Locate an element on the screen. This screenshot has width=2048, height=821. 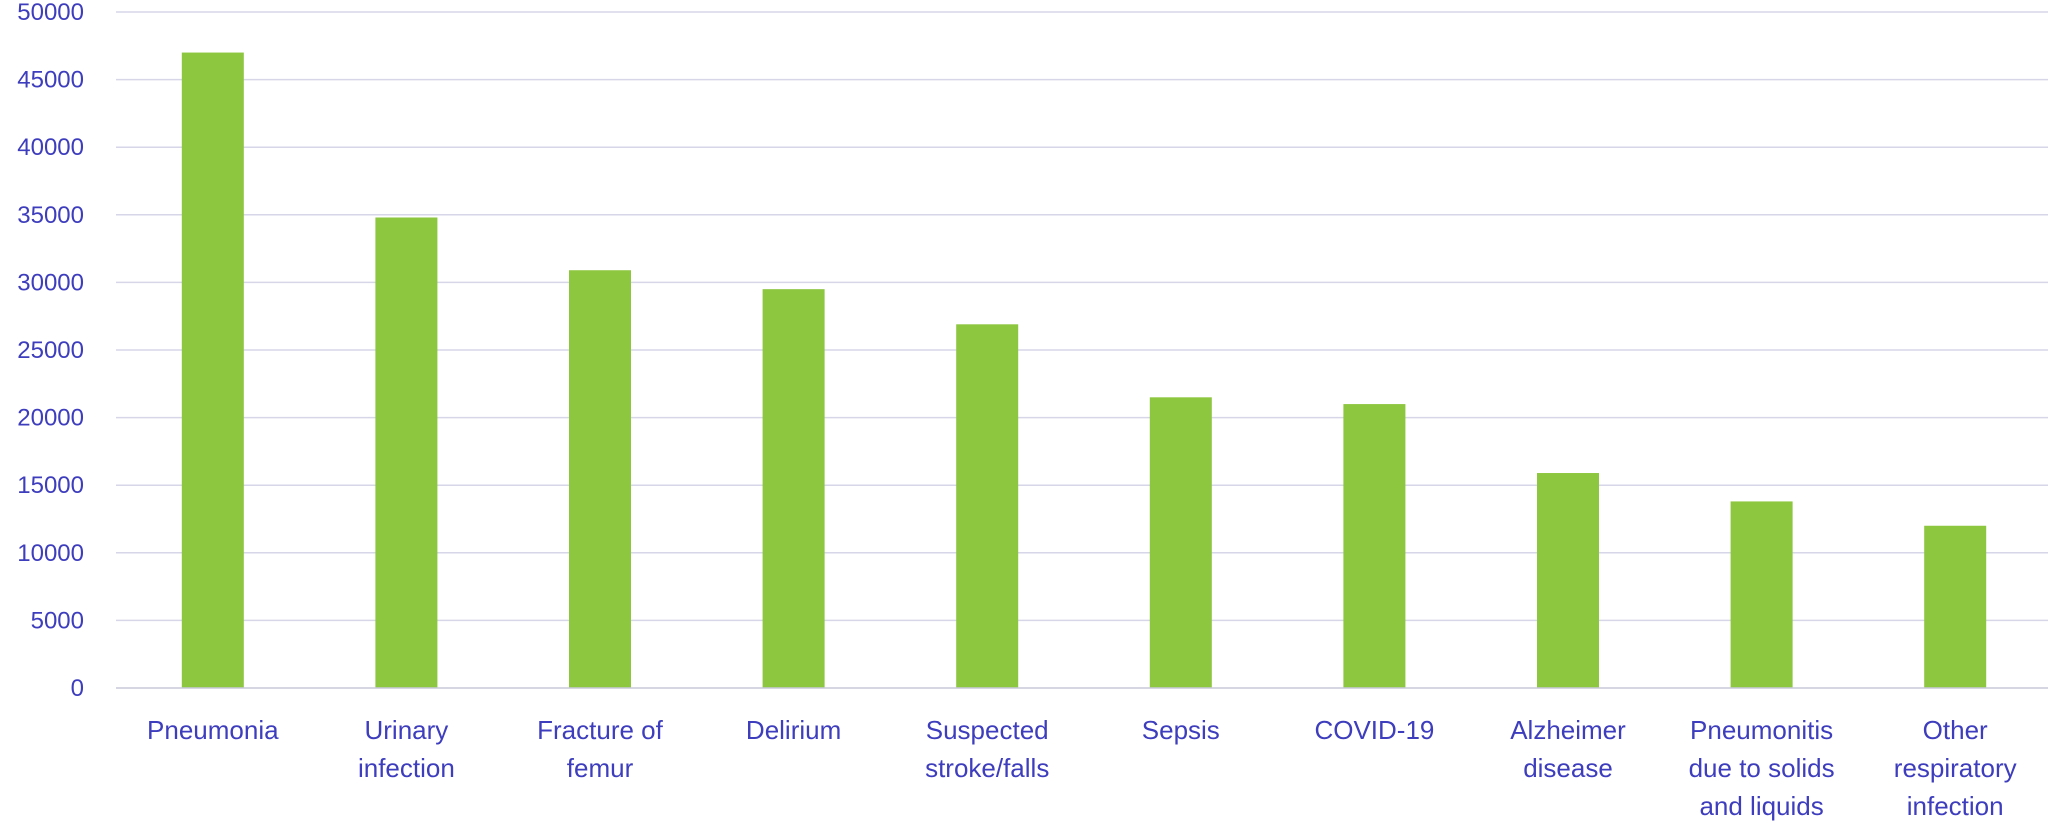
x-category-label: Fracture of femur is located at coordinates (600, 749).